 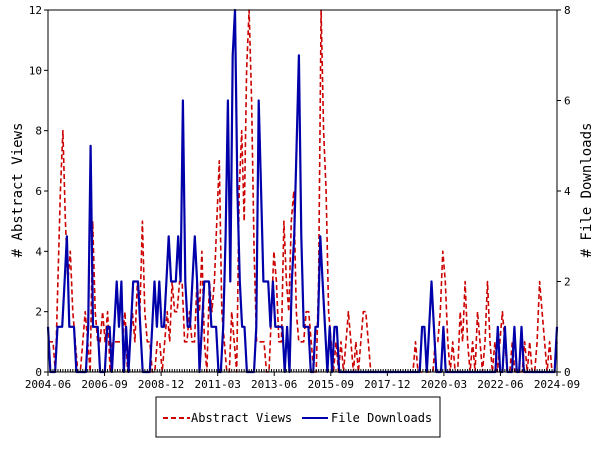 I want to click on right-y-tick-label: 2, so click(x=567, y=282).